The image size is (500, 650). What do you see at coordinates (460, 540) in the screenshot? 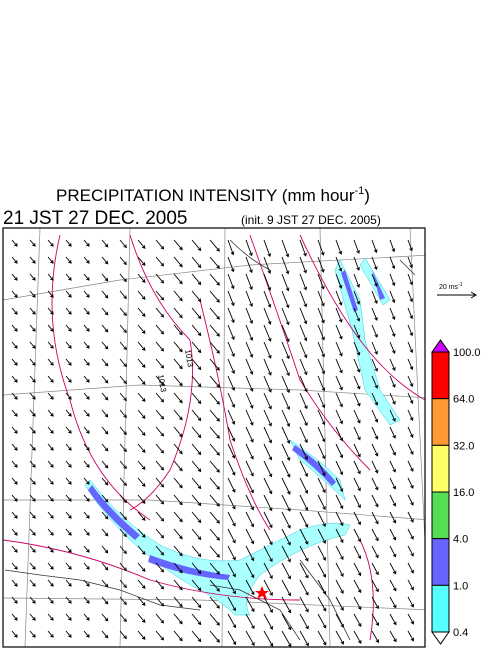
I see `colorbar-label: 4.0` at bounding box center [460, 540].